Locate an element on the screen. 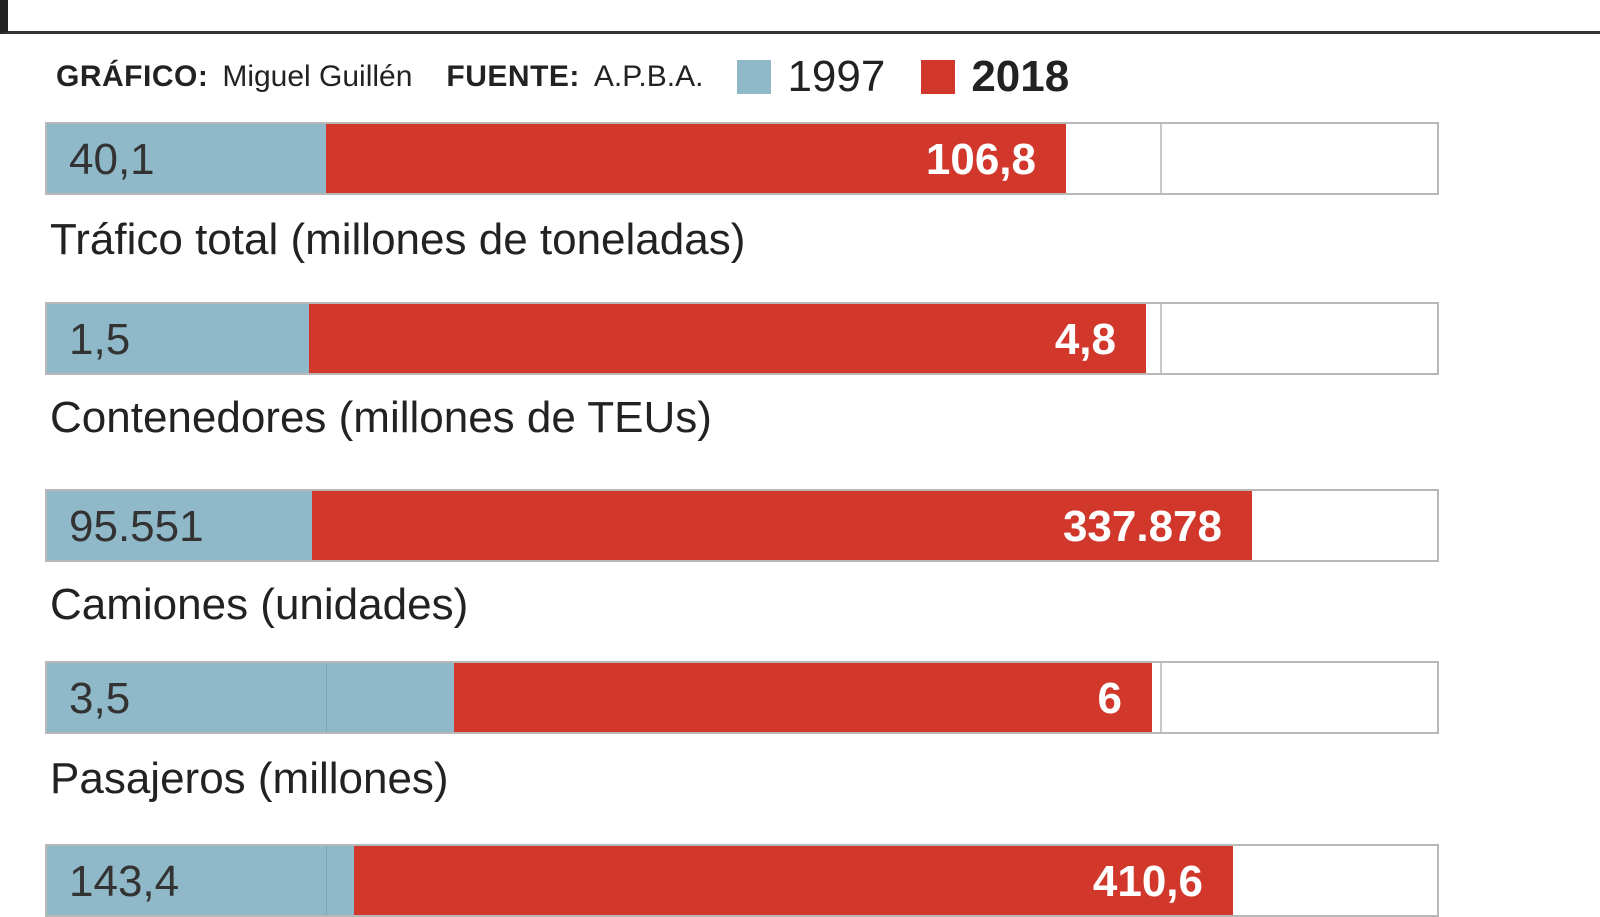  fuente-value: A.P.B.A. is located at coordinates (648, 76).